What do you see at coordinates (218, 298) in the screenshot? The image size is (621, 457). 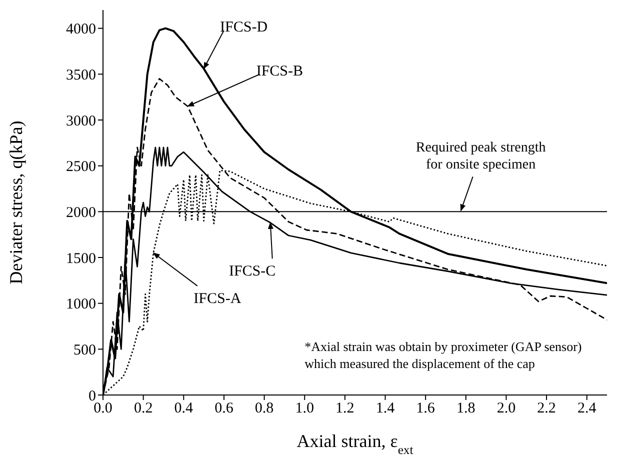 I see `annotation: IFCS-A` at bounding box center [218, 298].